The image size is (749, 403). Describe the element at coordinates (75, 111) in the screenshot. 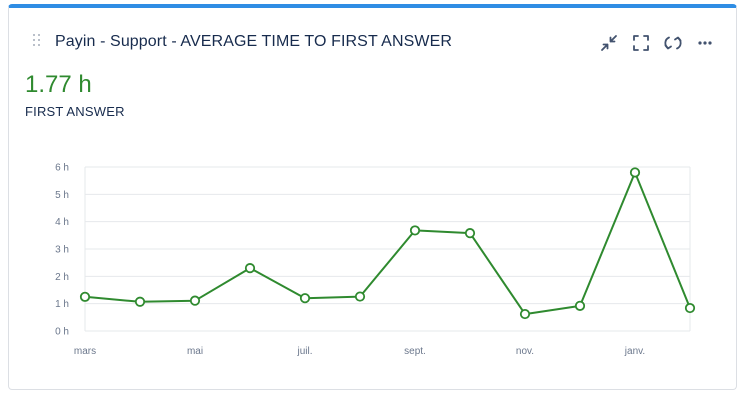

I see `metric-label: FIRST ANSWER` at that location.